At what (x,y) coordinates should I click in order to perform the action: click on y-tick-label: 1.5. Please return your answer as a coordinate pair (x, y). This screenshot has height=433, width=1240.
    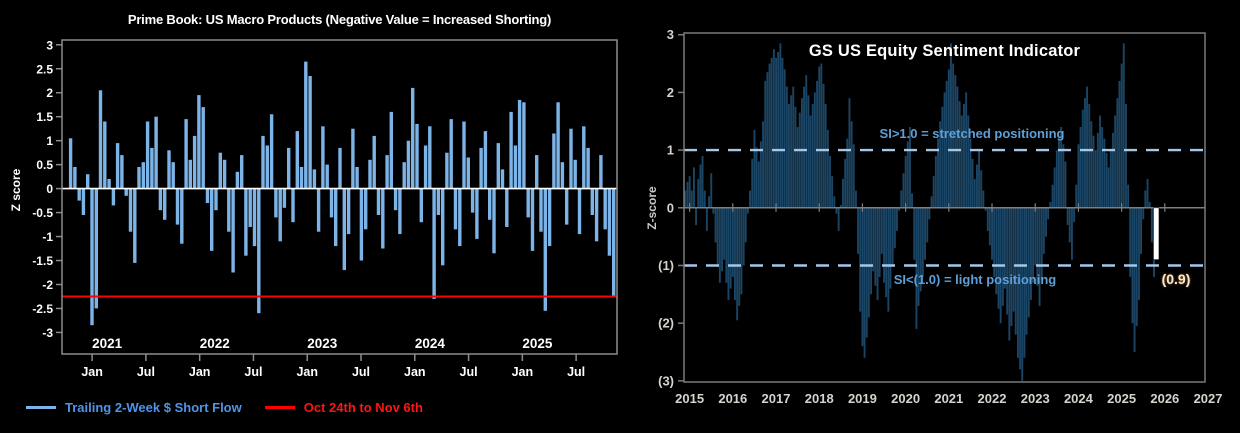
    Looking at the image, I should click on (44, 117).